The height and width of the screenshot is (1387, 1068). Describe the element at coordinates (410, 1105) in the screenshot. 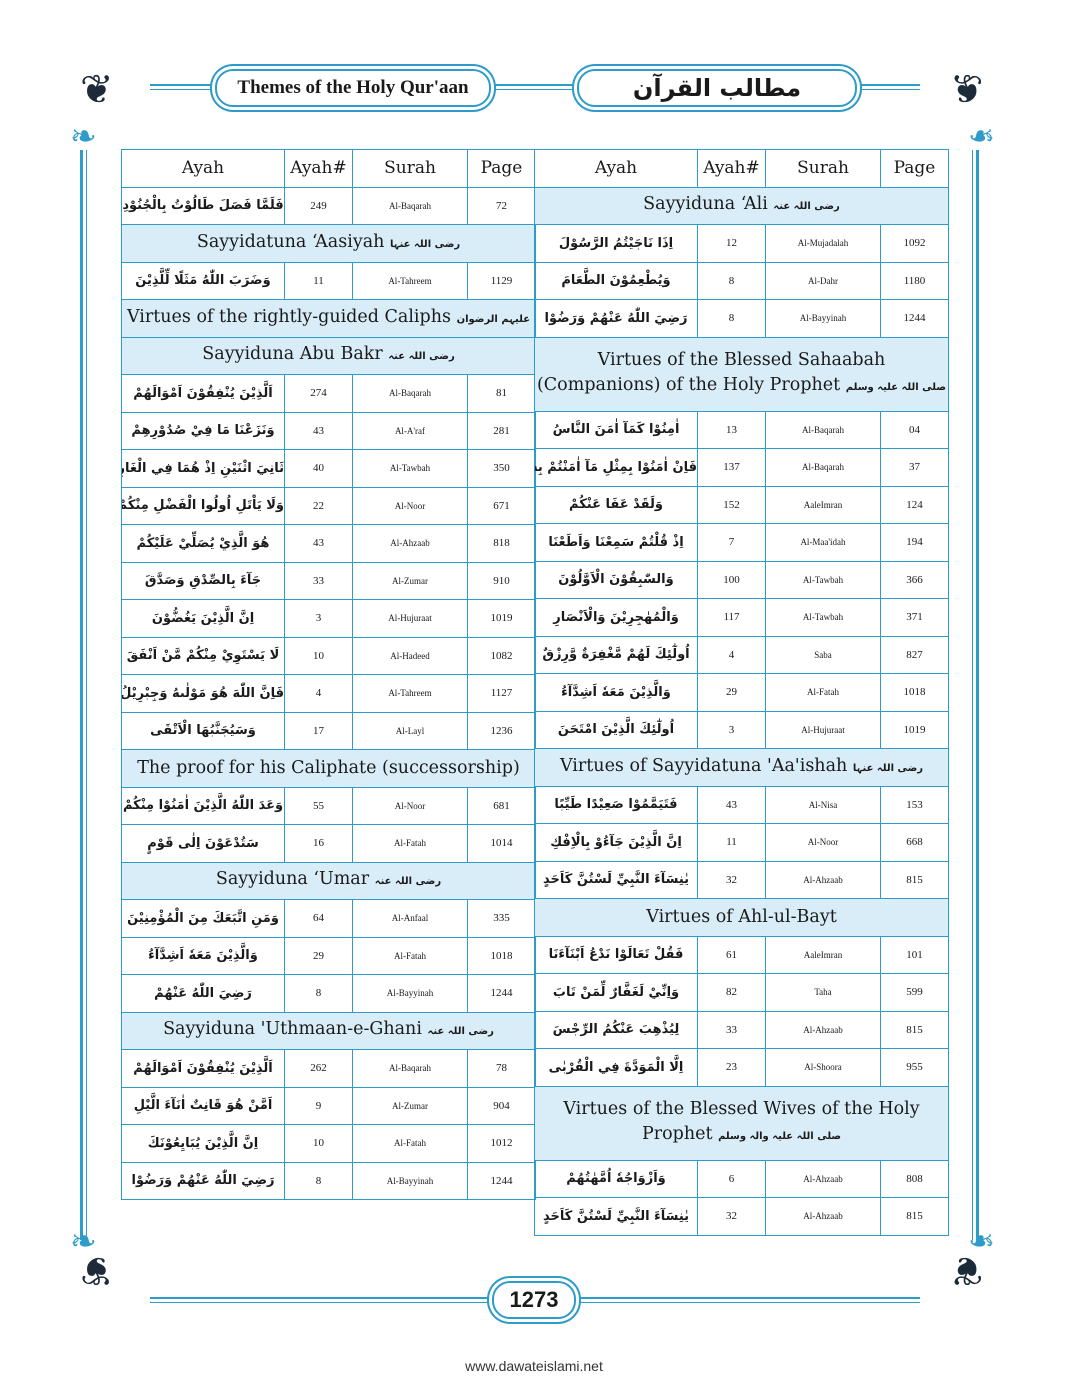

I see `surah-name: Al-Zumar` at that location.